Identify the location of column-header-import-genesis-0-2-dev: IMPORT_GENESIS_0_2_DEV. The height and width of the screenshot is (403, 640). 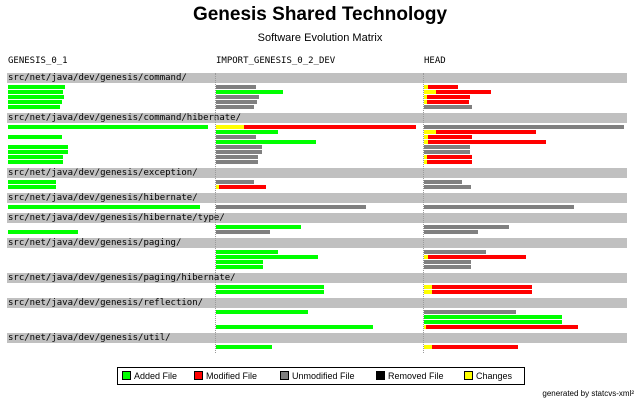
(276, 61).